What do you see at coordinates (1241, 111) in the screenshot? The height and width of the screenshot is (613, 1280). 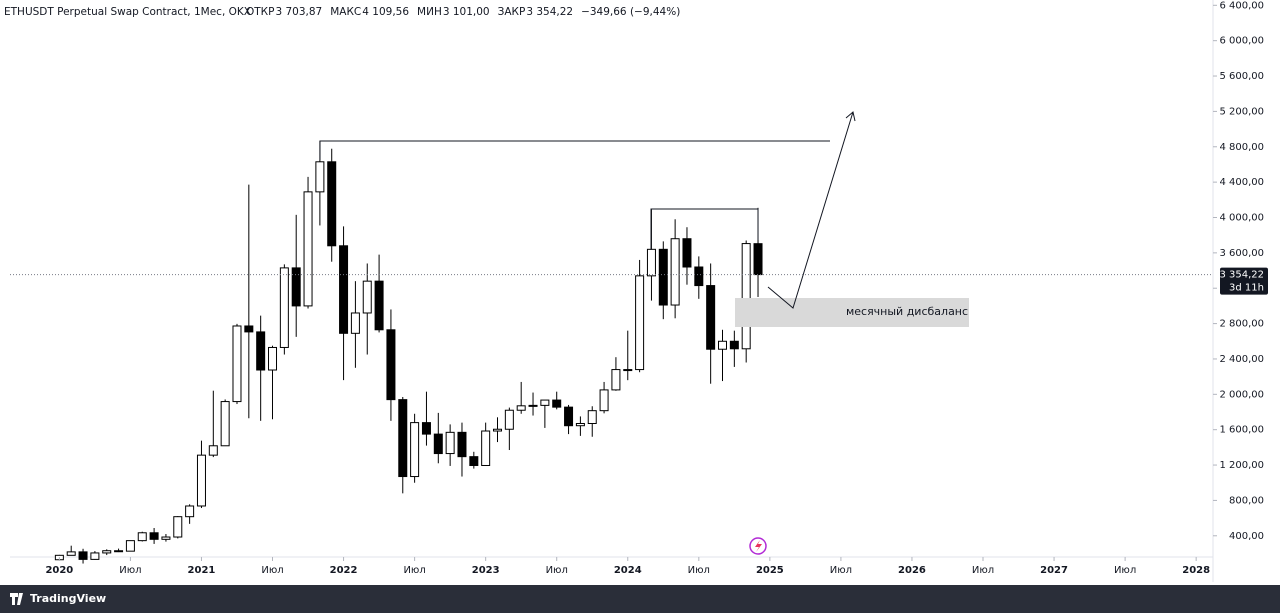 I see `y-tick-label: 5 200,00` at bounding box center [1241, 111].